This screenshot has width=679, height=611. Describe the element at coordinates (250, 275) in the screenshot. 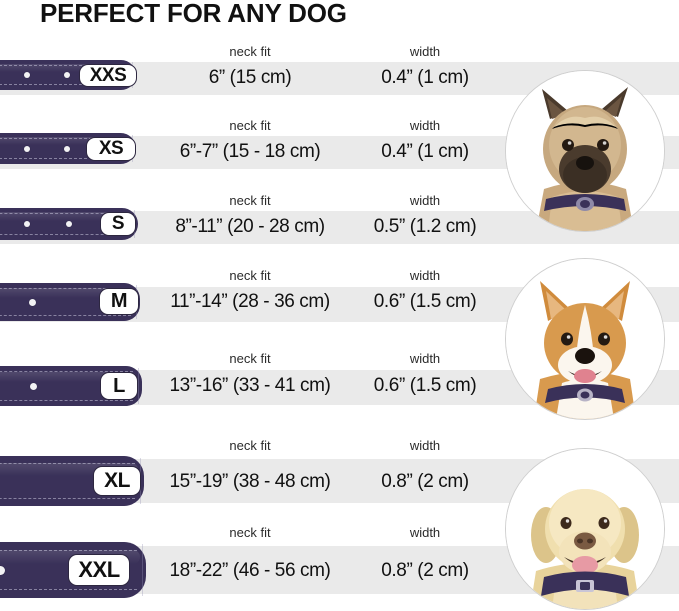

I see `column-header-neck-fit-m: neck fit` at that location.